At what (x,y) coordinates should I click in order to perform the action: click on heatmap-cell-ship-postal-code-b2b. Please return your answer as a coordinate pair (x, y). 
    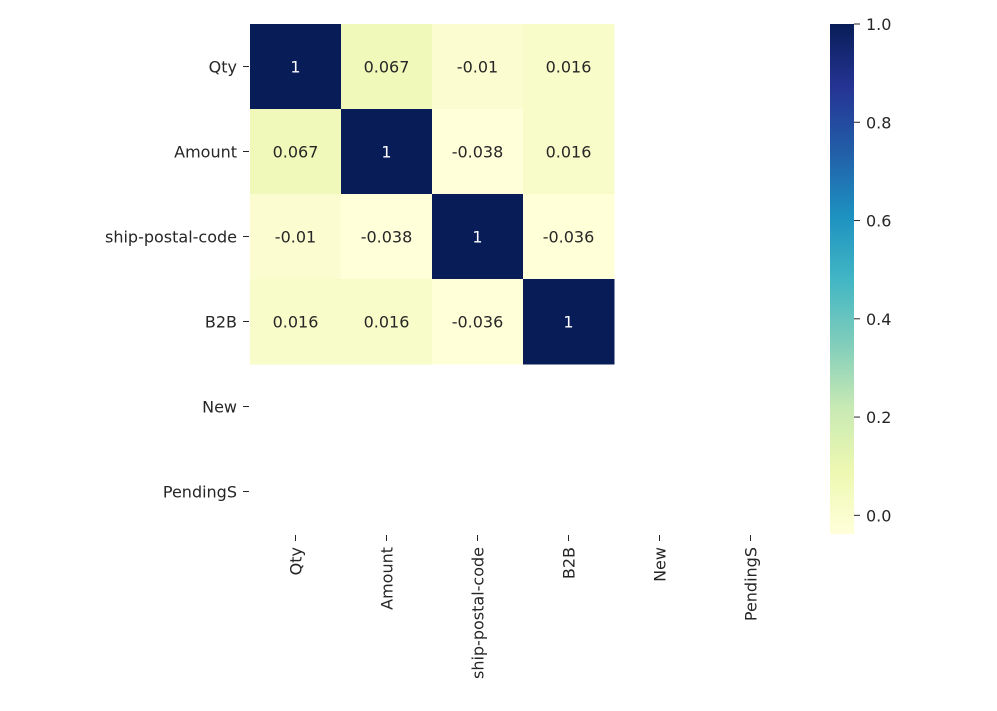
    Looking at the image, I should click on (569, 237).